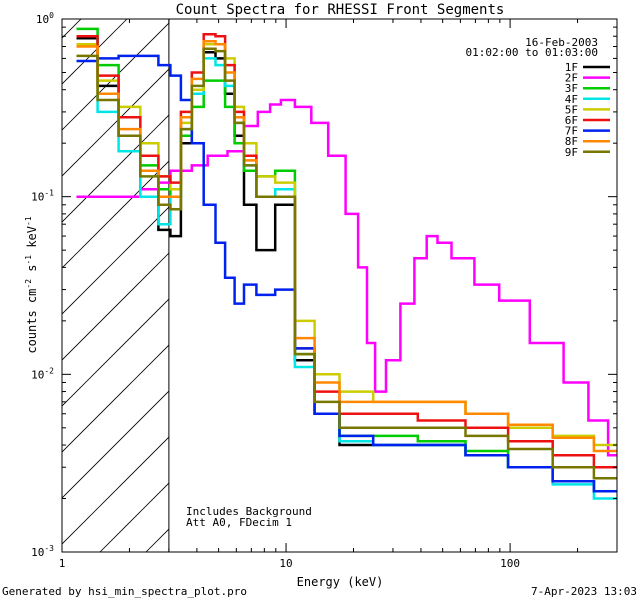  Describe the element at coordinates (571, 78) in the screenshot. I see `legend-label-2F: 2F` at that location.